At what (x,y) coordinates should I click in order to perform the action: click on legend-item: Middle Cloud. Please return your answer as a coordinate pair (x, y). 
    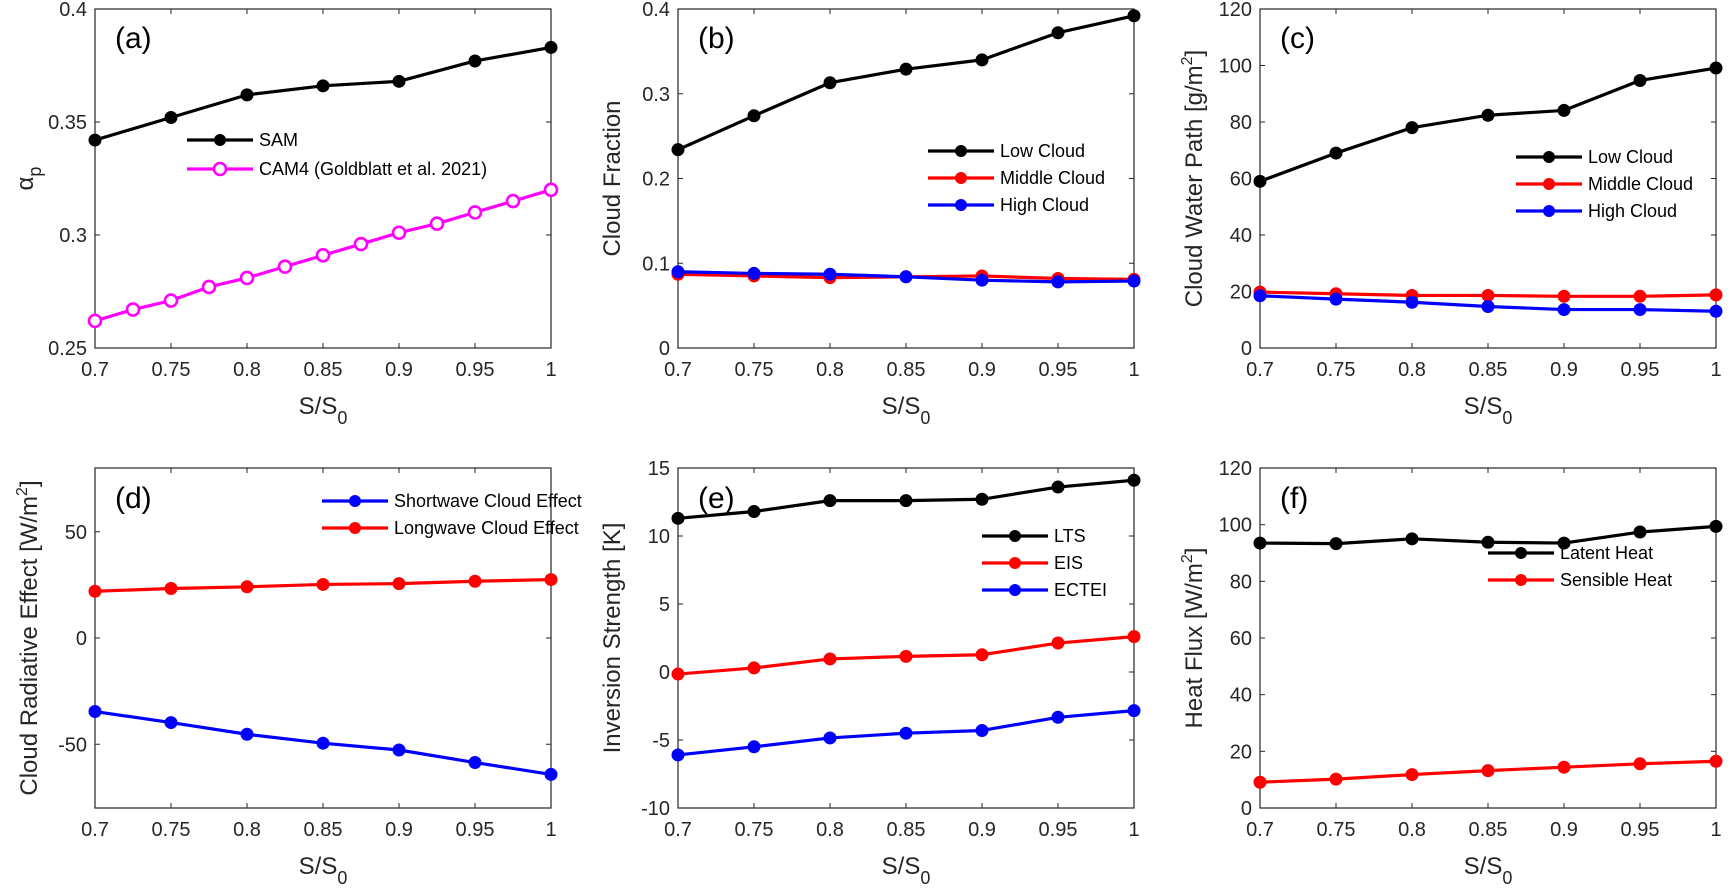
    Looking at the image, I should click on (1604, 184).